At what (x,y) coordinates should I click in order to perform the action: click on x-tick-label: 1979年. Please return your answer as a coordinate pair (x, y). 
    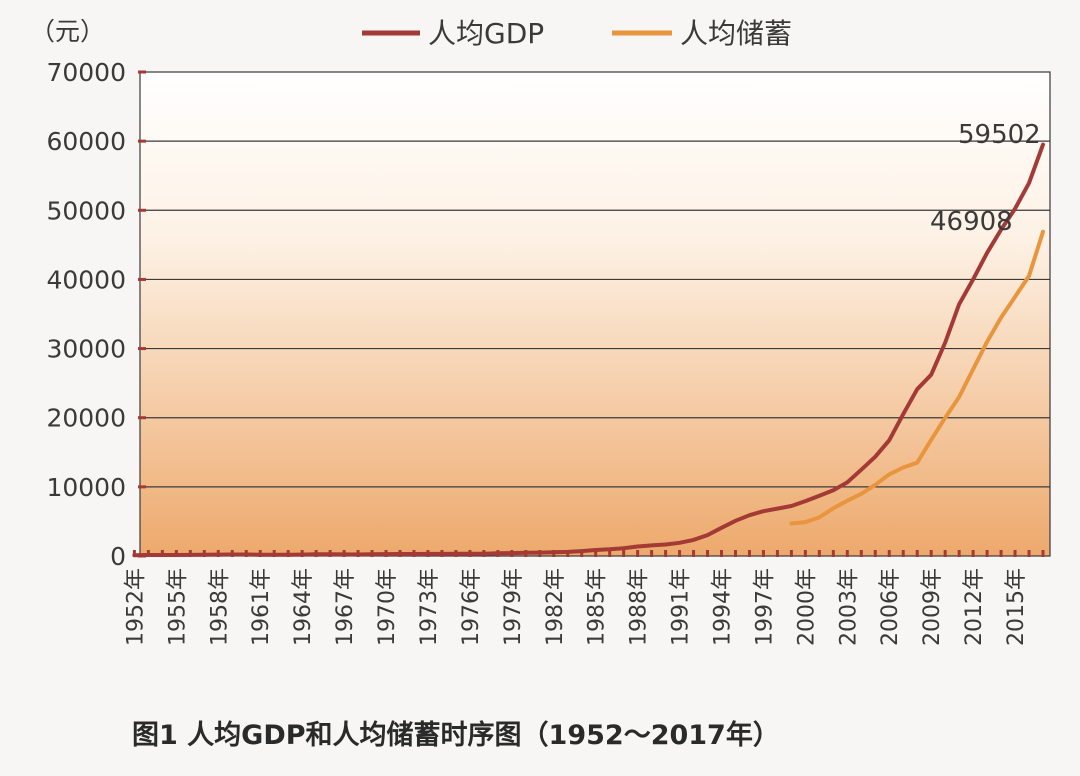
    Looking at the image, I should click on (513, 607).